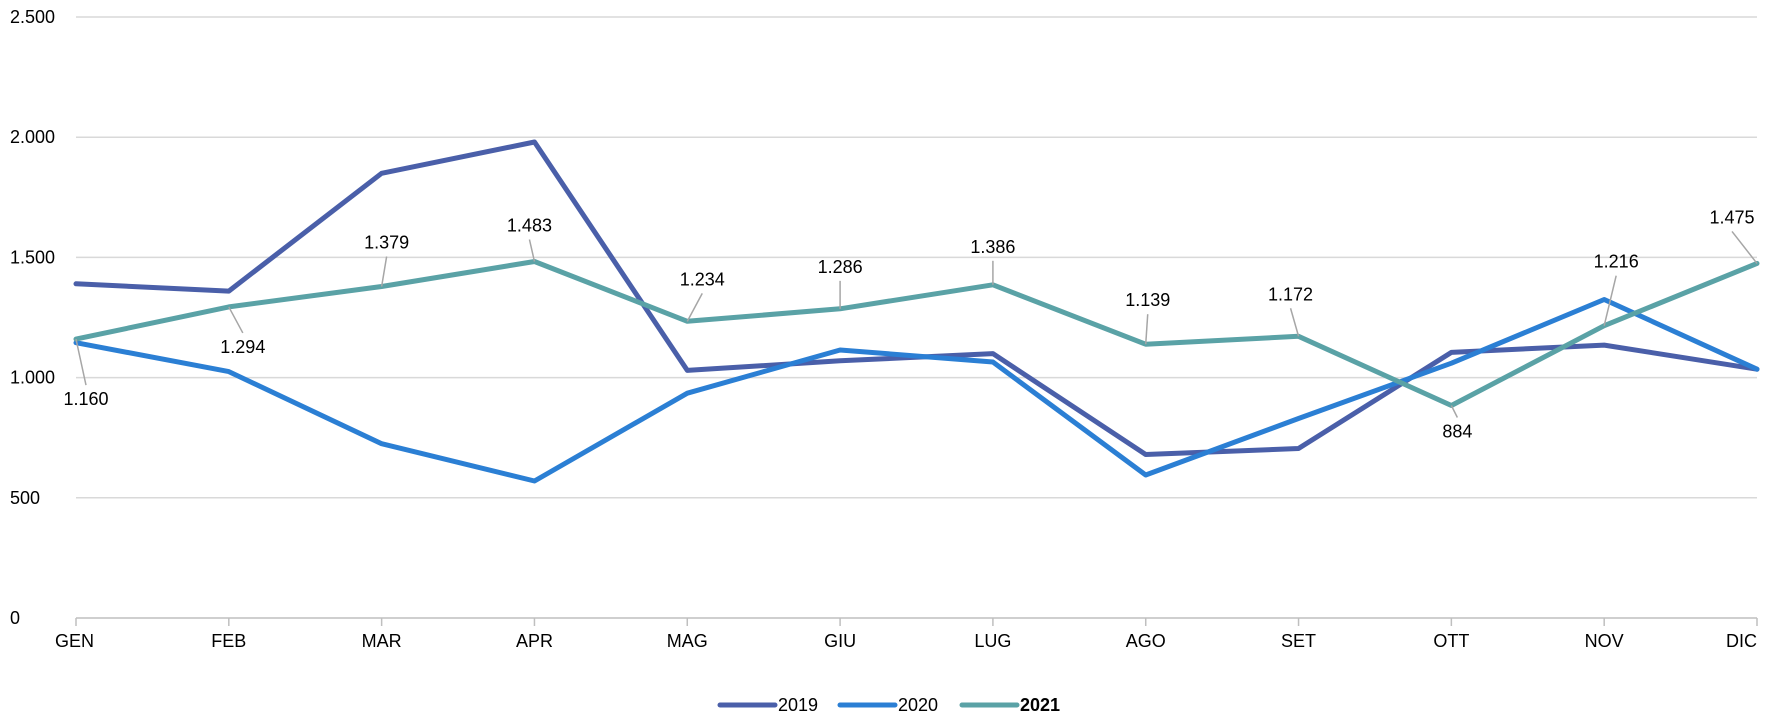 This screenshot has height=713, width=1775. Describe the element at coordinates (840, 267) in the screenshot. I see `data-label: 1.286` at that location.